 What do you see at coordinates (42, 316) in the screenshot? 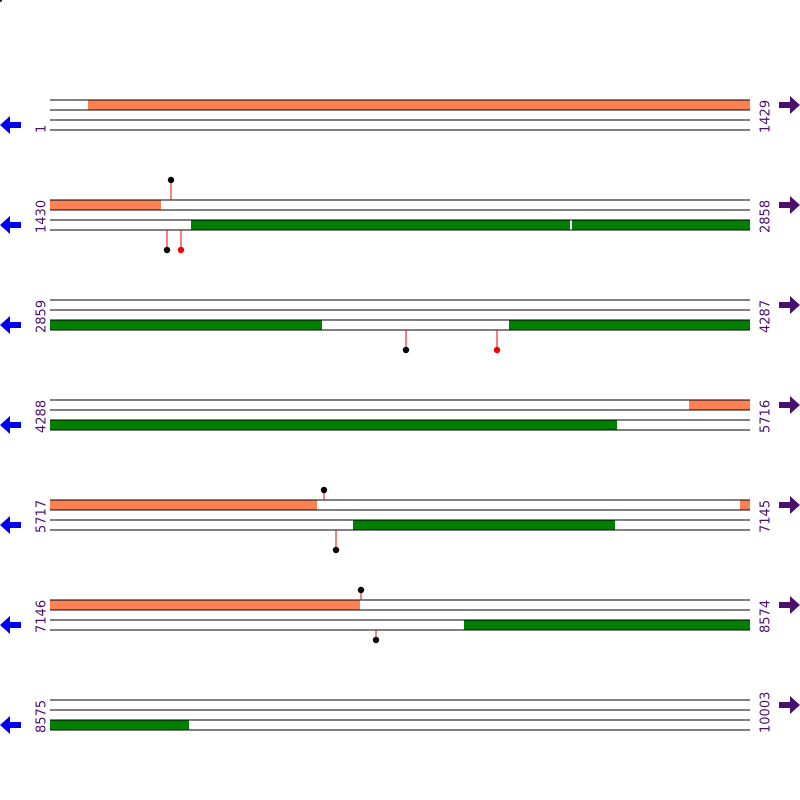
I see `start-label: 2859` at bounding box center [42, 316].